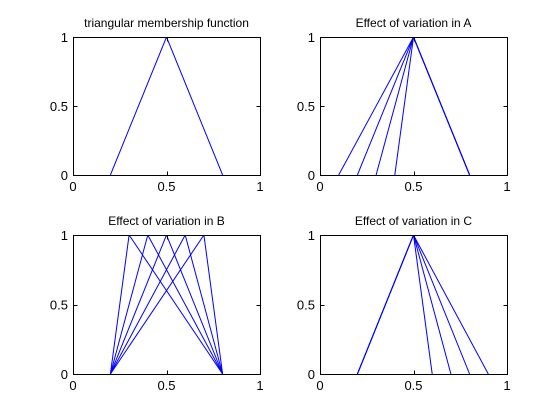  Describe the element at coordinates (414, 221) in the screenshot. I see `subplot-title: Effect of variation in C` at that location.